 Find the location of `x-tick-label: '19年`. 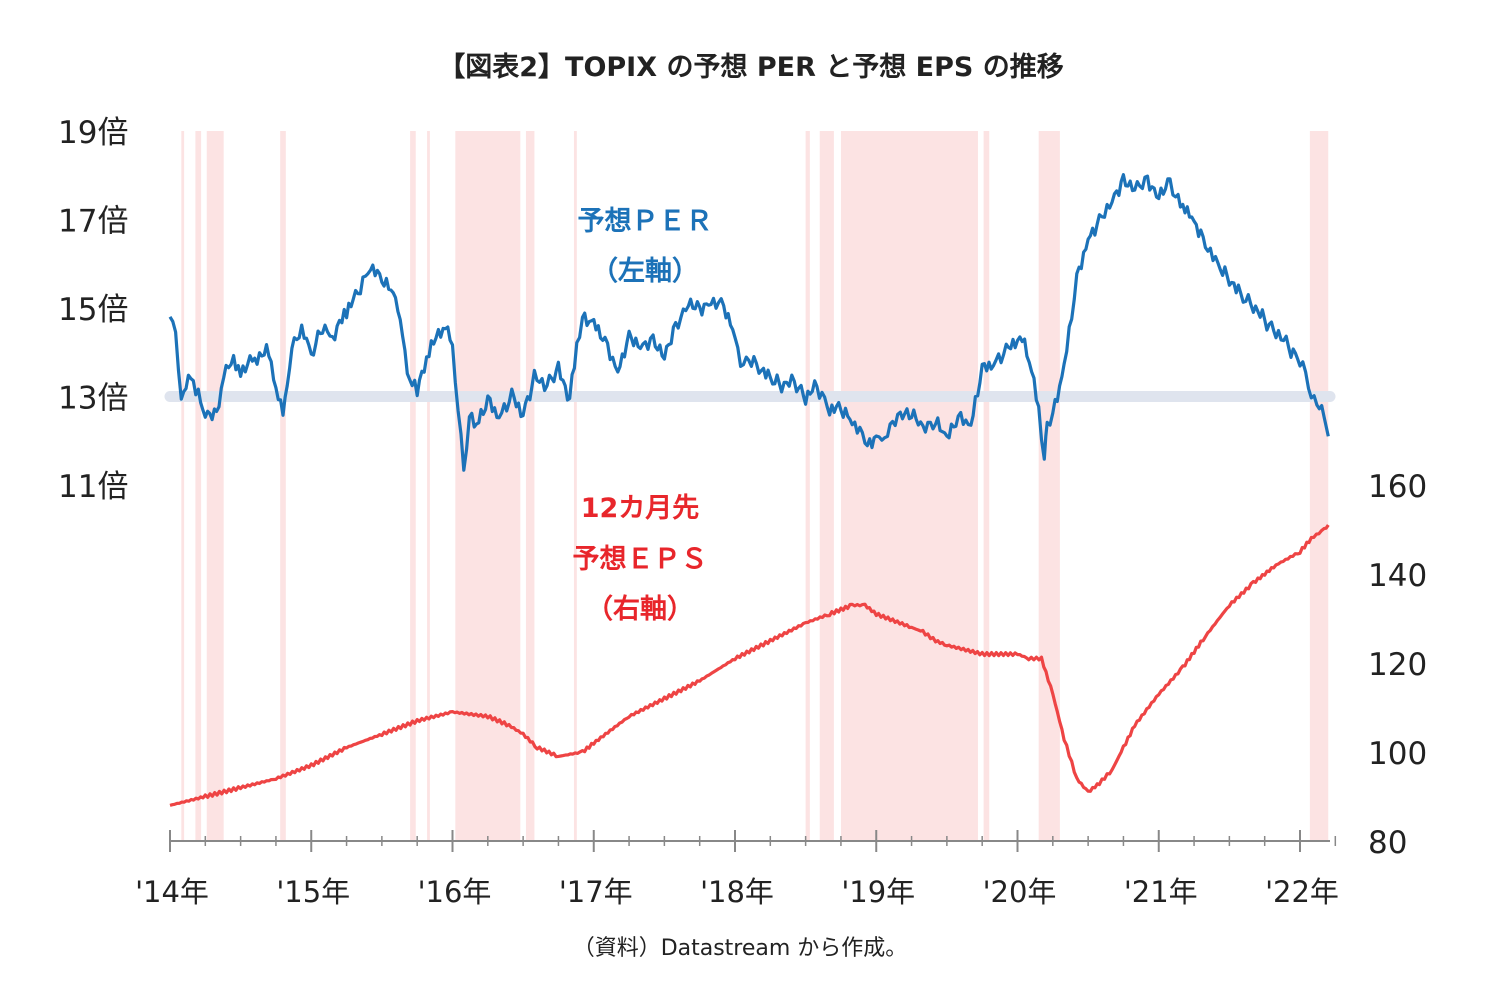

x-tick-label: '19年 is located at coordinates (878, 892).